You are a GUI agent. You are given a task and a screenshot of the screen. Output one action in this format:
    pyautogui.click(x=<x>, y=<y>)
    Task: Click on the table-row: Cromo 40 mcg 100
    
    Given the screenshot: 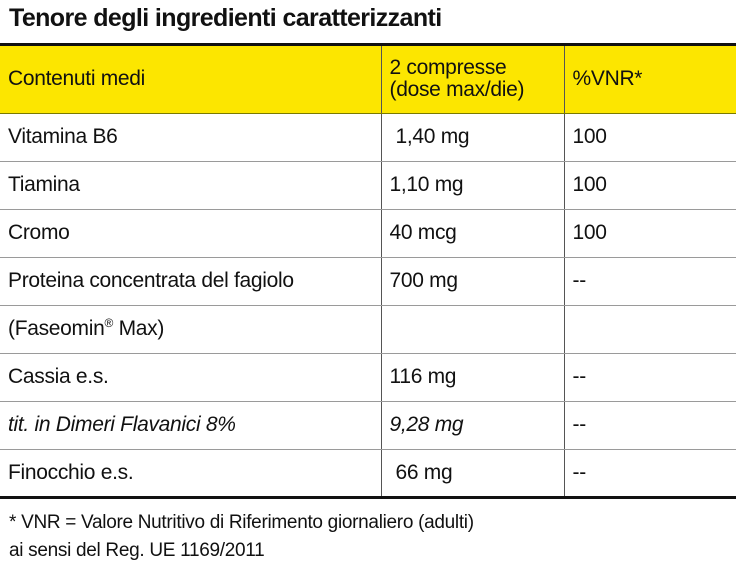 What is the action you would take?
    pyautogui.click(x=368, y=233)
    